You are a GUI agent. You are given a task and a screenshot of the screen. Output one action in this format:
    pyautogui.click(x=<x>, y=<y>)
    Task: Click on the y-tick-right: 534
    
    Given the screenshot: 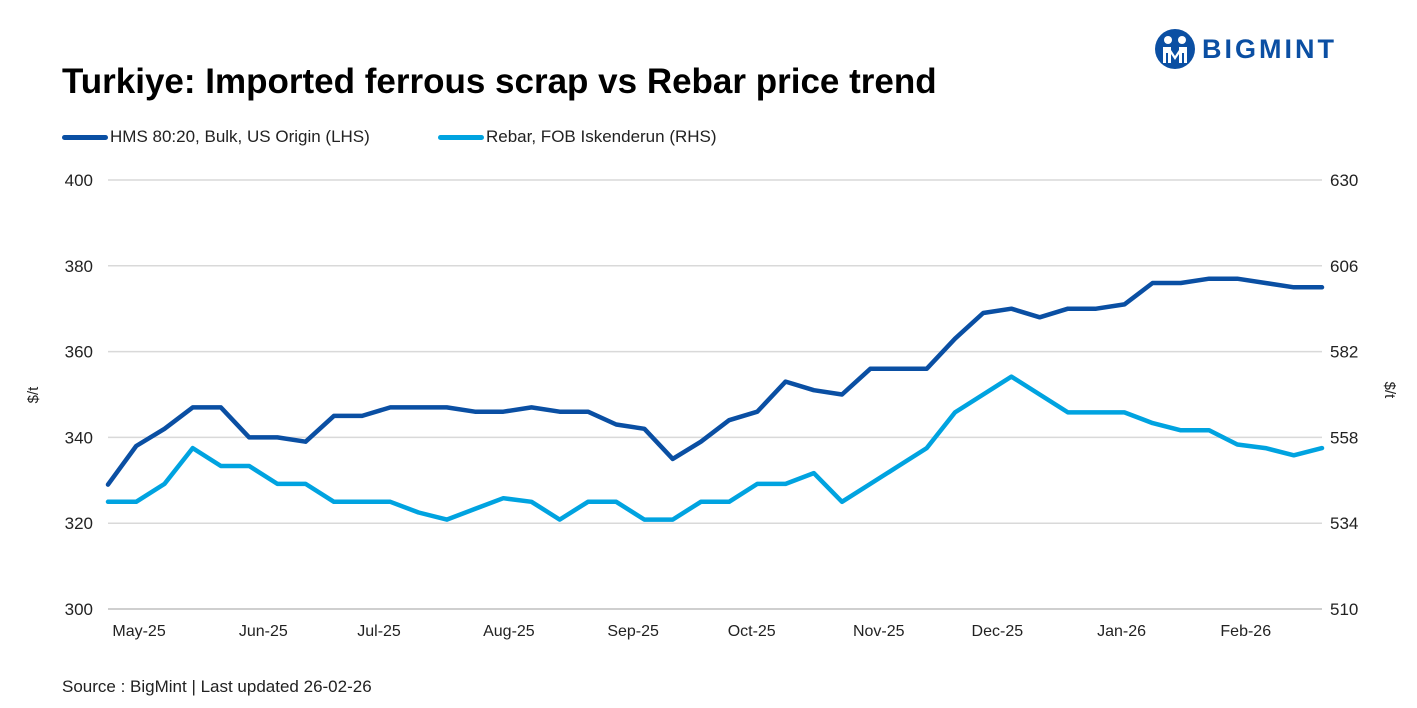 What is the action you would take?
    pyautogui.click(x=1344, y=523)
    